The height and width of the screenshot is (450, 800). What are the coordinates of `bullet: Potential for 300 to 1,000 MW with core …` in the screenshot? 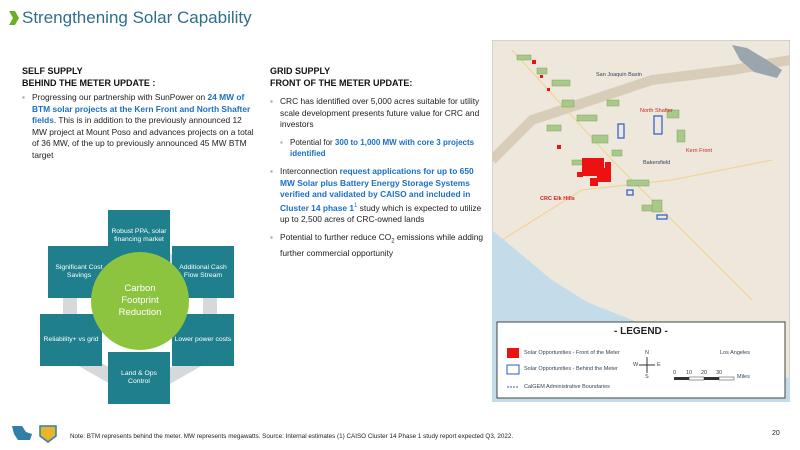 It's located at (382, 148).